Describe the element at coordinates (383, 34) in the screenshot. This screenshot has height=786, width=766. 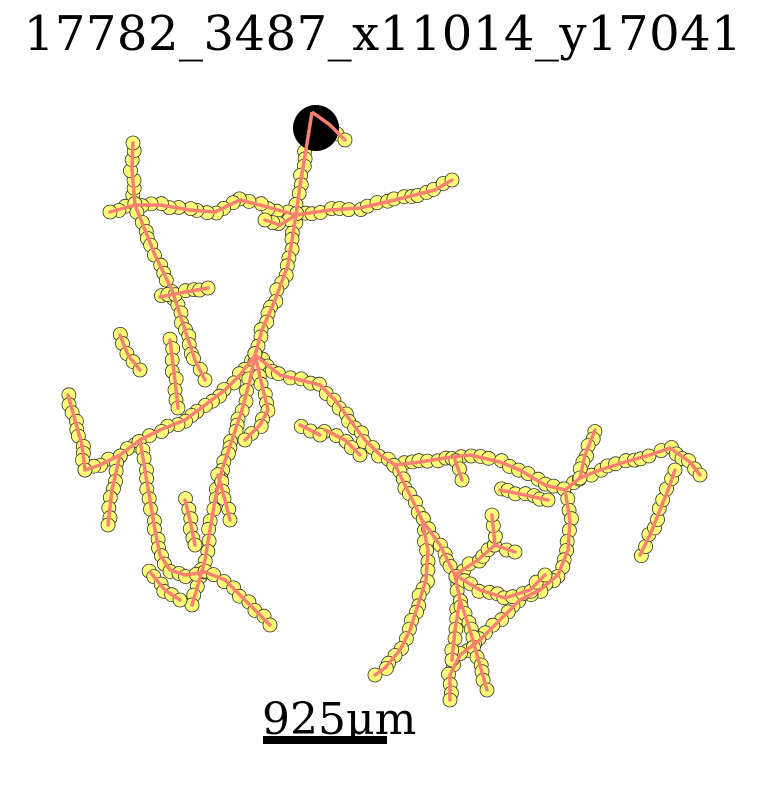
I see `figure-title: 17782_3487_x11014_y17041` at that location.